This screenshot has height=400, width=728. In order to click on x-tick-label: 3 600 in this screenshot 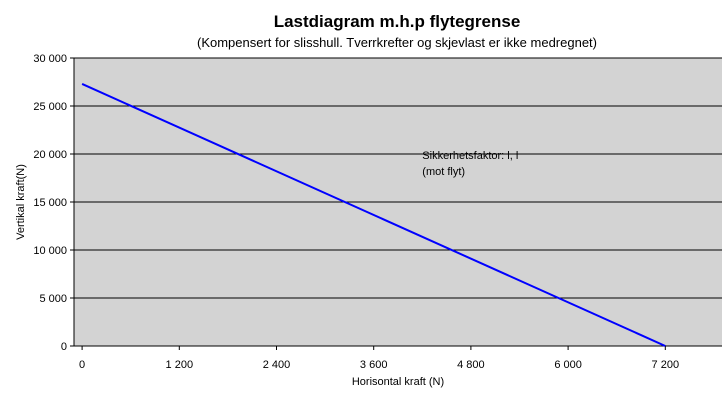, I will do `click(374, 365)`.